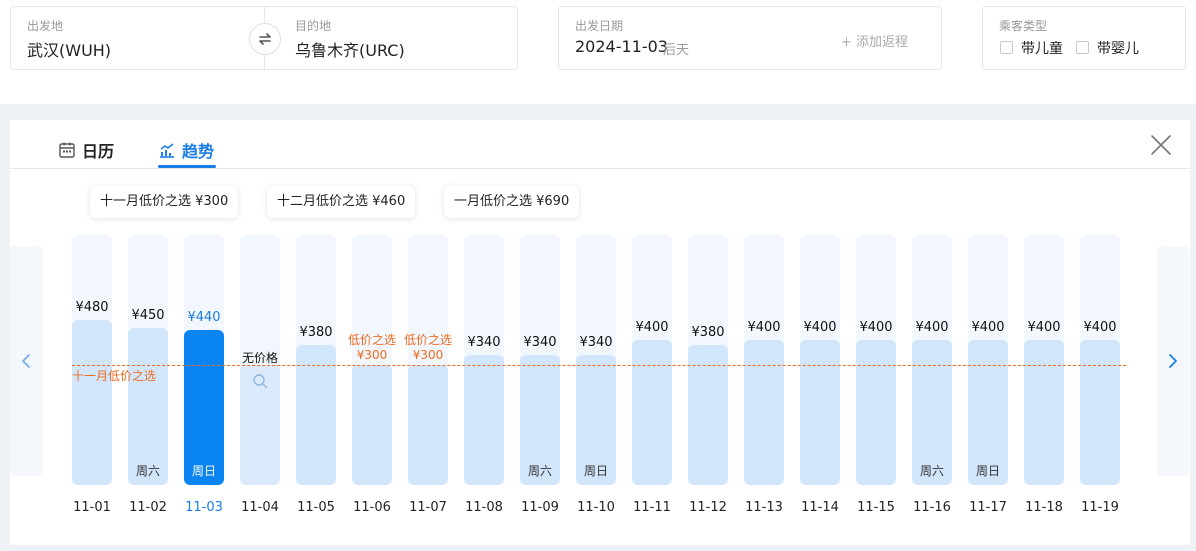  I want to click on price-bar-11-01: ¥480, so click(92, 360).